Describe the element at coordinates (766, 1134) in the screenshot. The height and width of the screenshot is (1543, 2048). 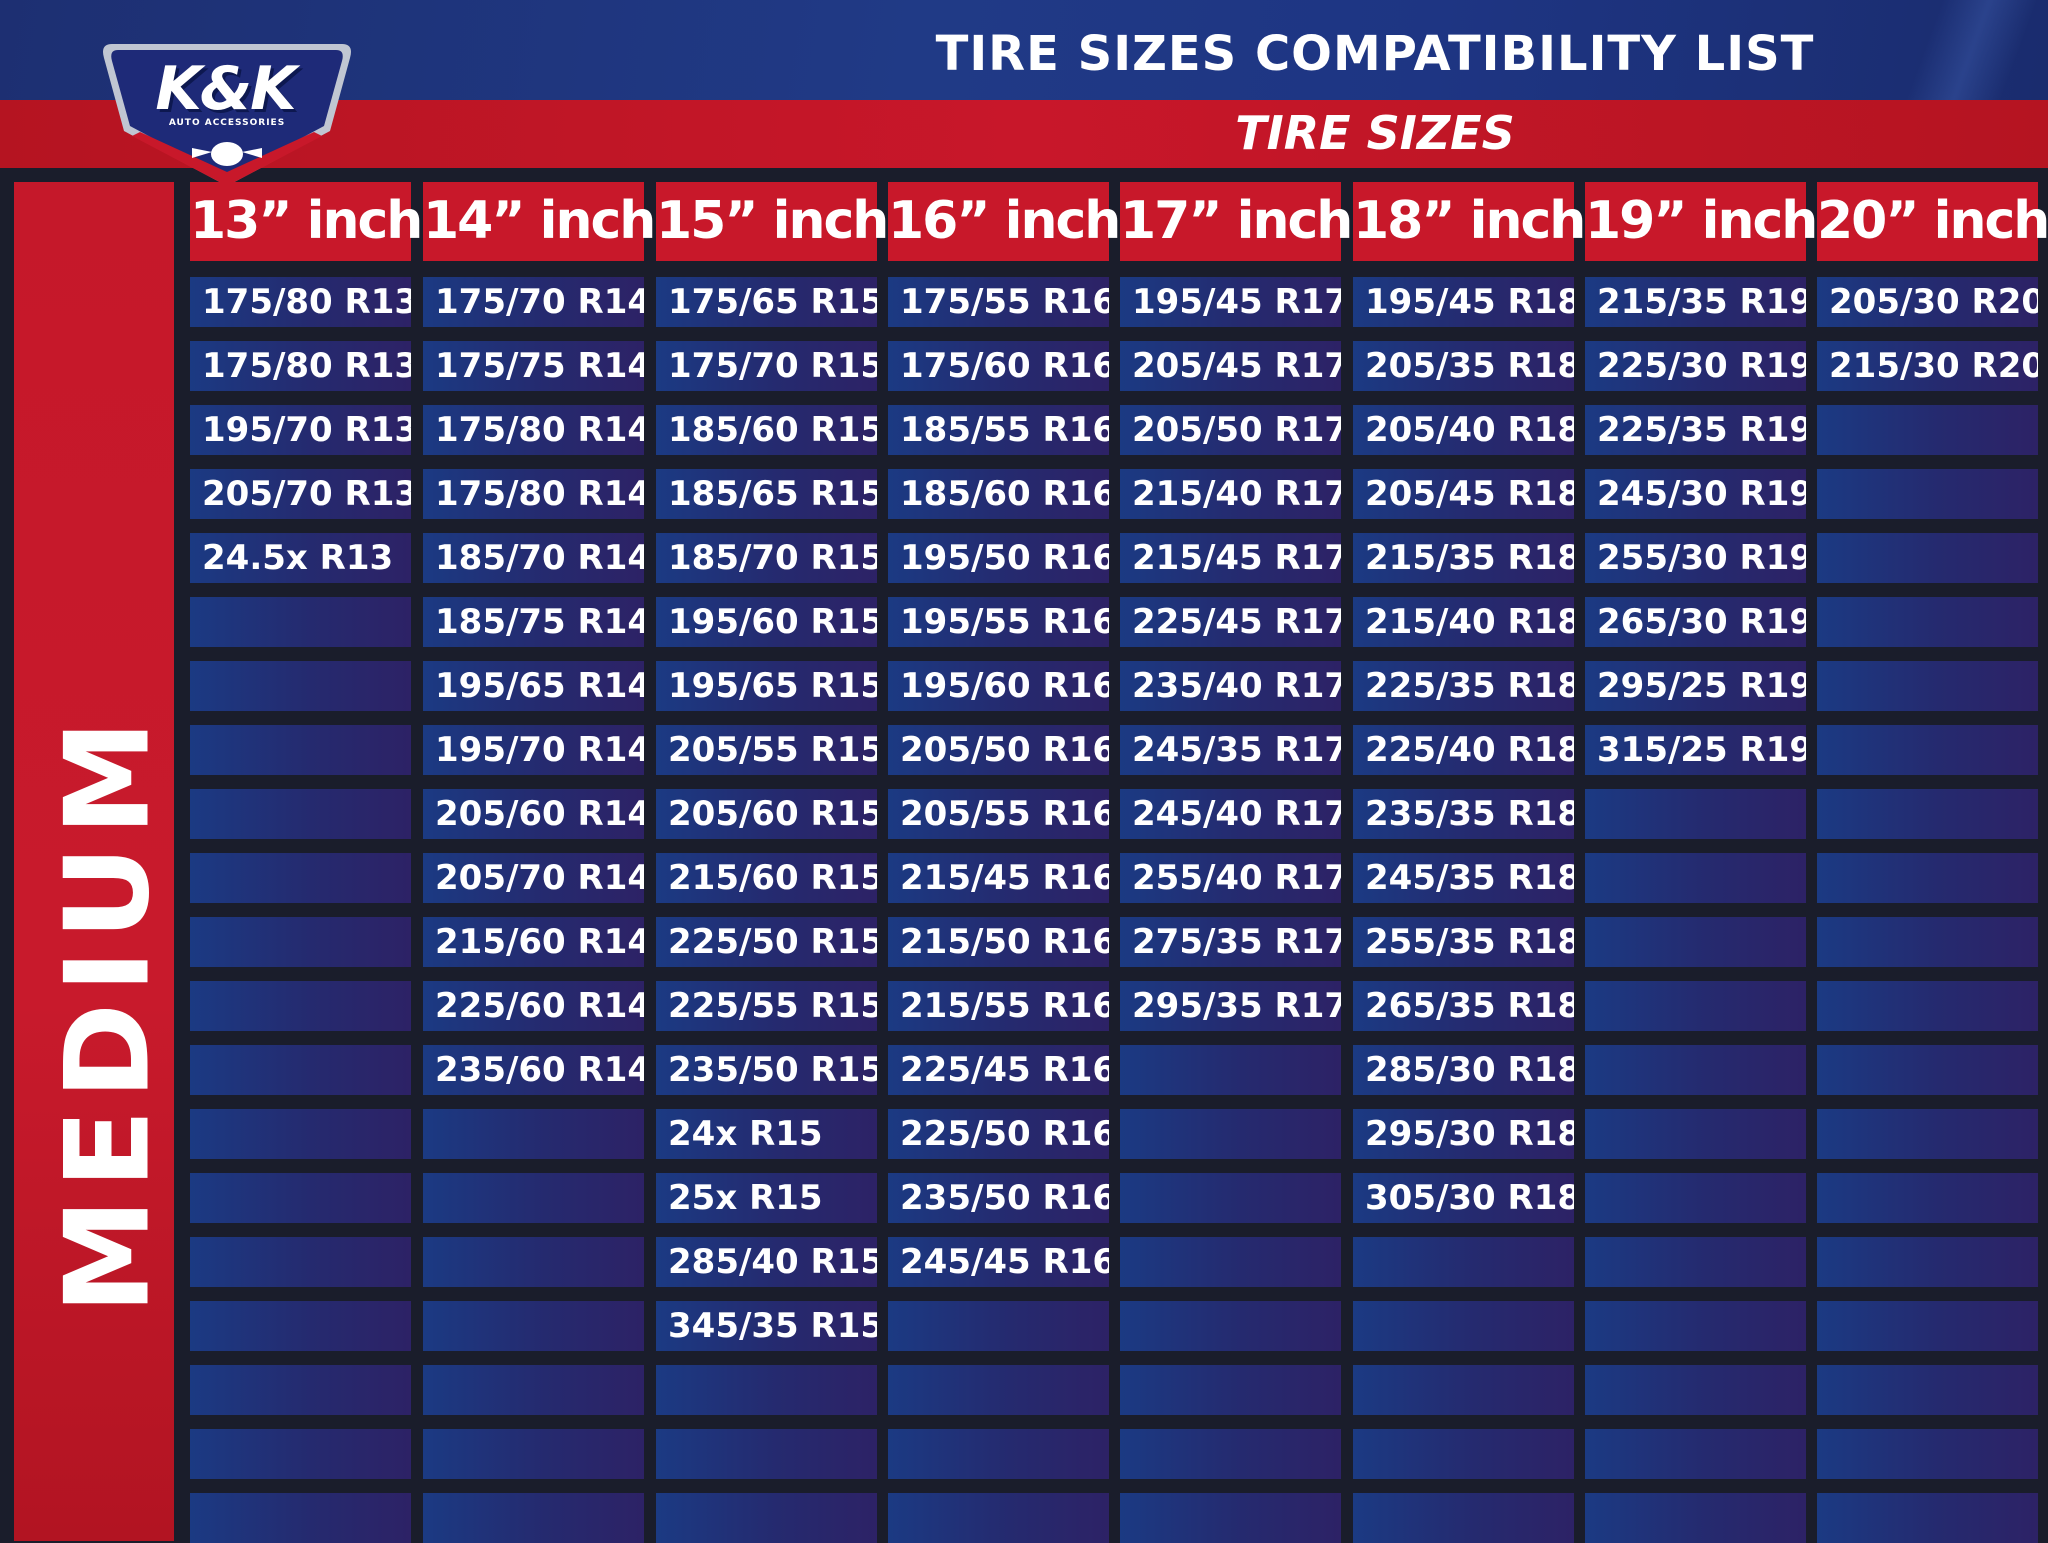
I see `tire-size-cell: 24x R15` at that location.